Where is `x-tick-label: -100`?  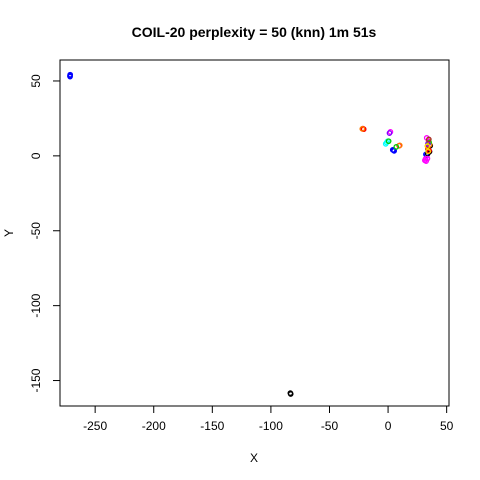 x-tick-label: -100 is located at coordinates (271, 426).